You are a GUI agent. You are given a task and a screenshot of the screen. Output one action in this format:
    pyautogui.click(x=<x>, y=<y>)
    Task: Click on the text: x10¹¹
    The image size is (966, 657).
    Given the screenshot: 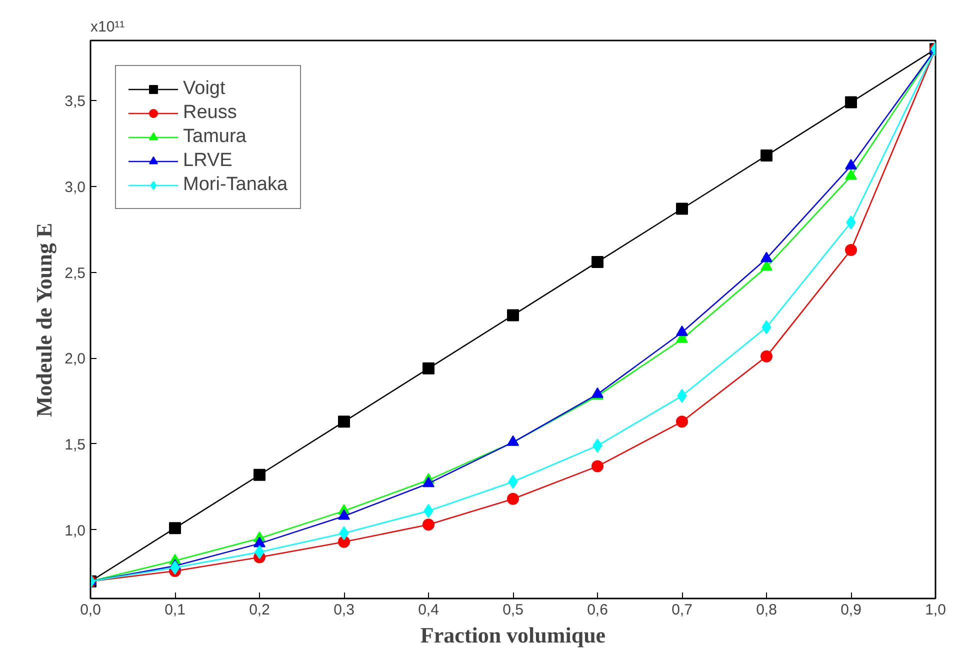 What is the action you would take?
    pyautogui.click(x=107, y=27)
    